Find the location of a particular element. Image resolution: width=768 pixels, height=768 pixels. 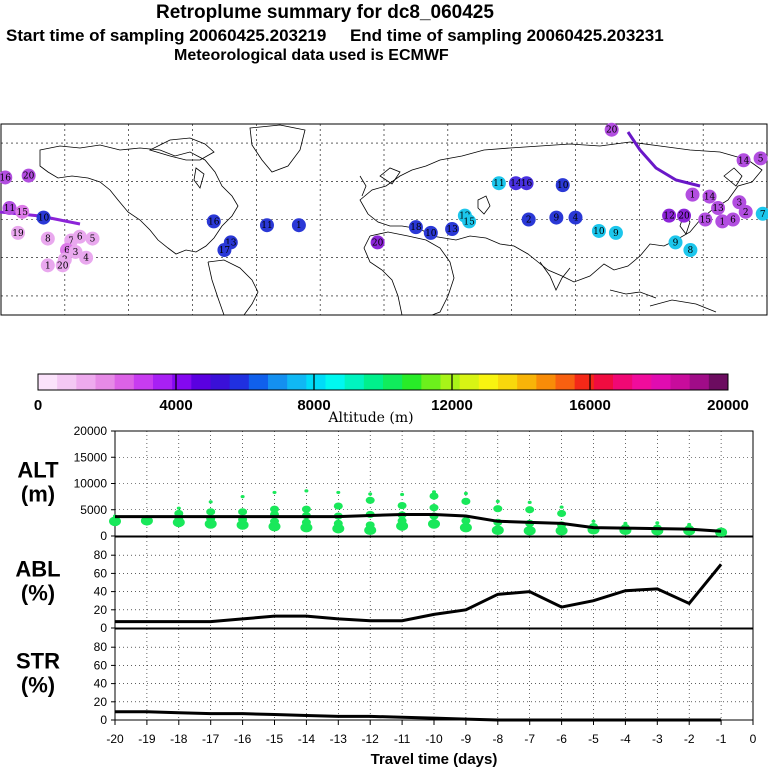

x-tick-label: 0 is located at coordinates (753, 739).